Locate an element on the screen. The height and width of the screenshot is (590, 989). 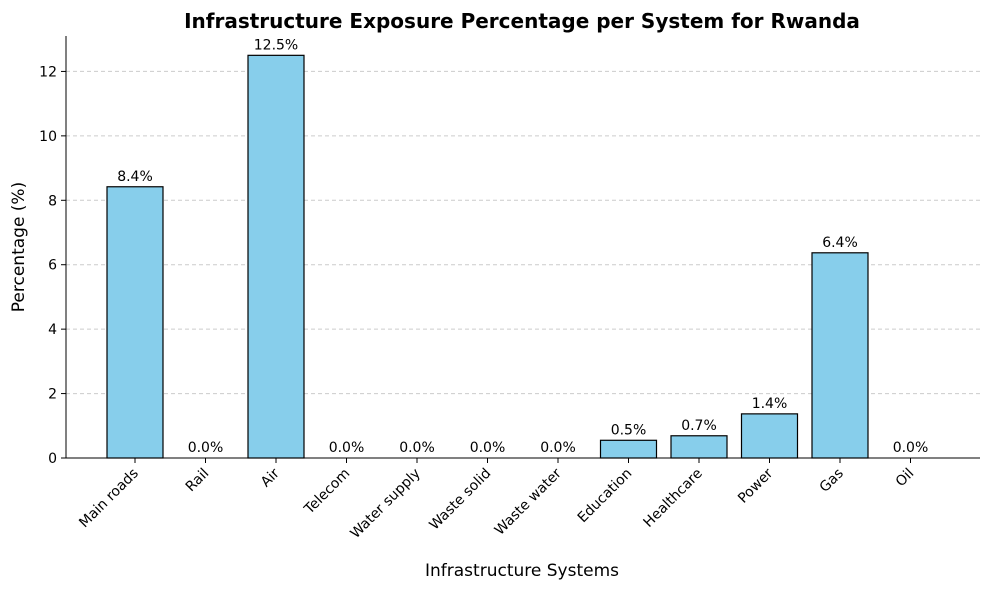
x-tick-label: Oil is located at coordinates (905, 478).